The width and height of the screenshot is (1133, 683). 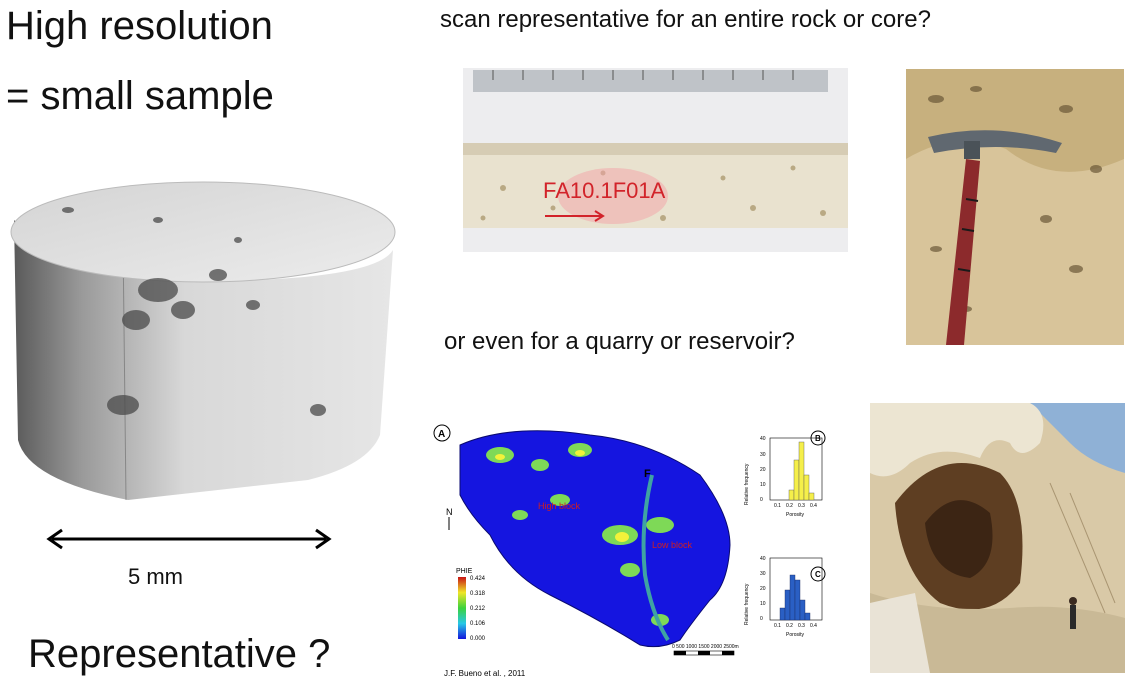 What do you see at coordinates (763, 559) in the screenshot?
I see `hist-c-ytick: 40` at bounding box center [763, 559].